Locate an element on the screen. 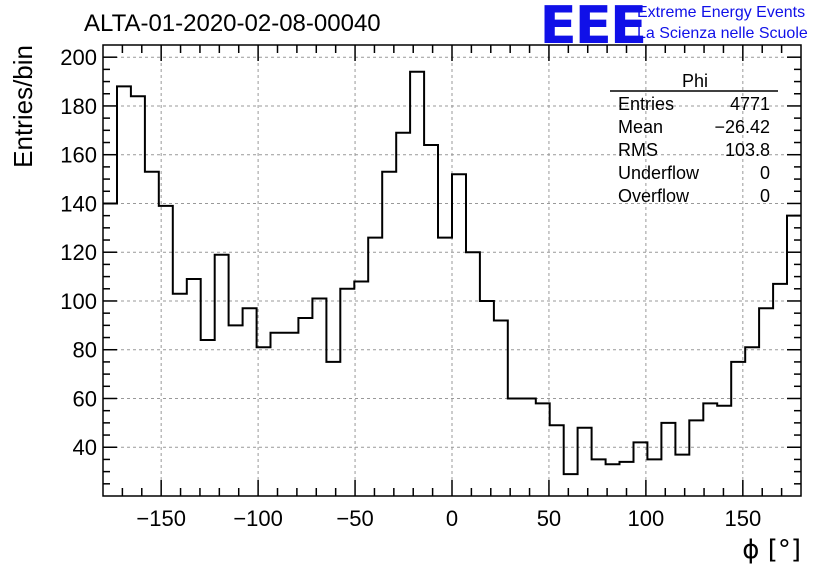  y-tick-label: 80 is located at coordinates (85, 350).